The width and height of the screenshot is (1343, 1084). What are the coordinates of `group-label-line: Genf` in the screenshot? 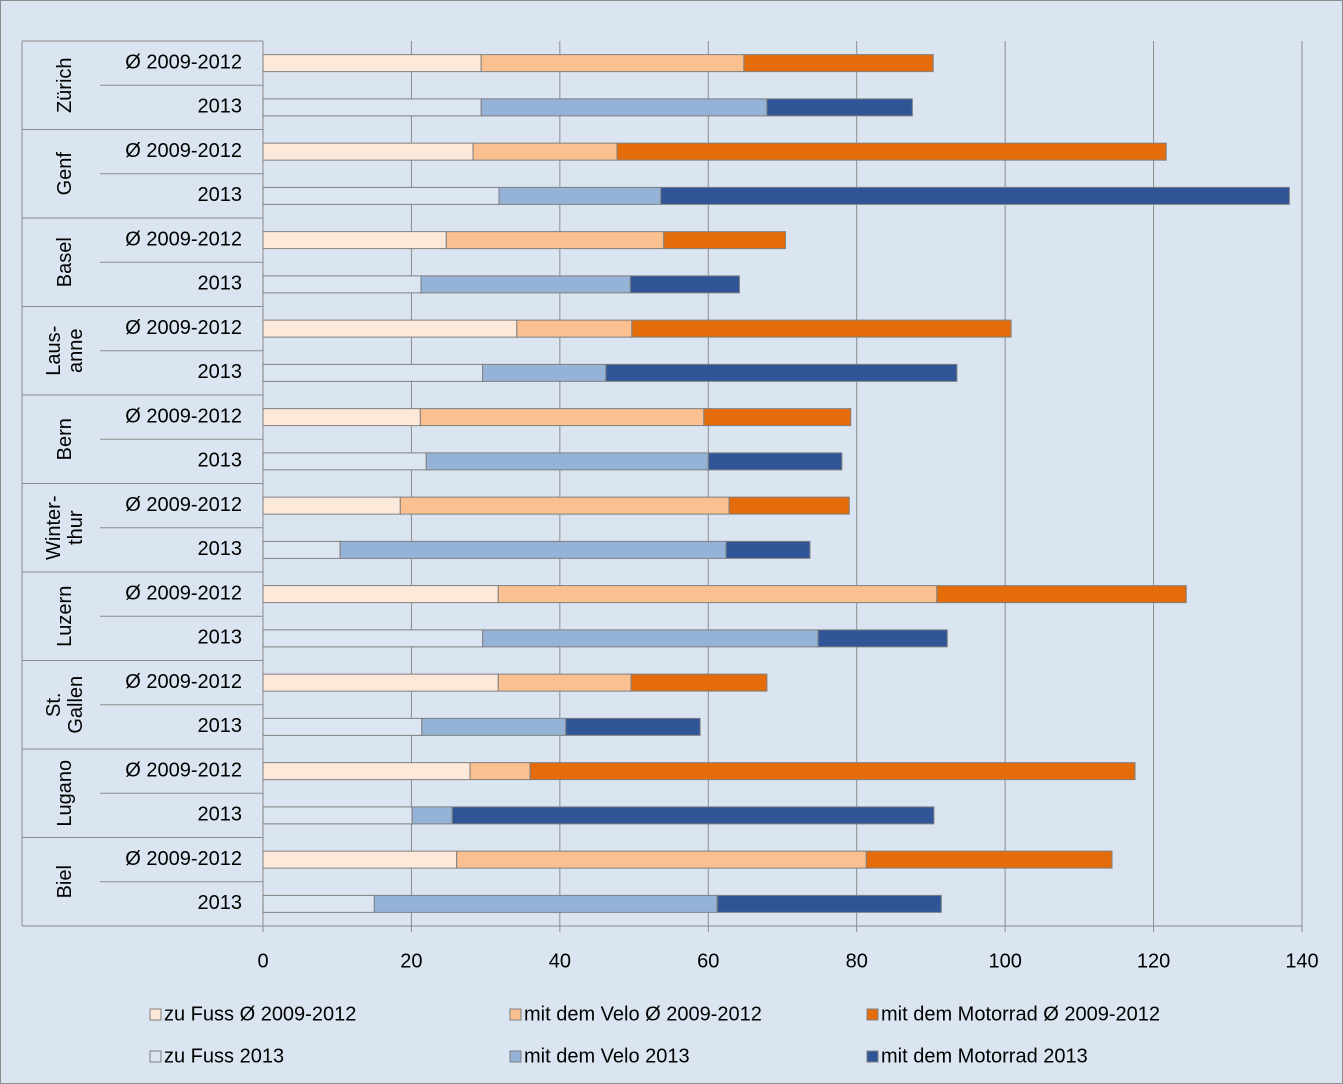 It's located at (65, 174).